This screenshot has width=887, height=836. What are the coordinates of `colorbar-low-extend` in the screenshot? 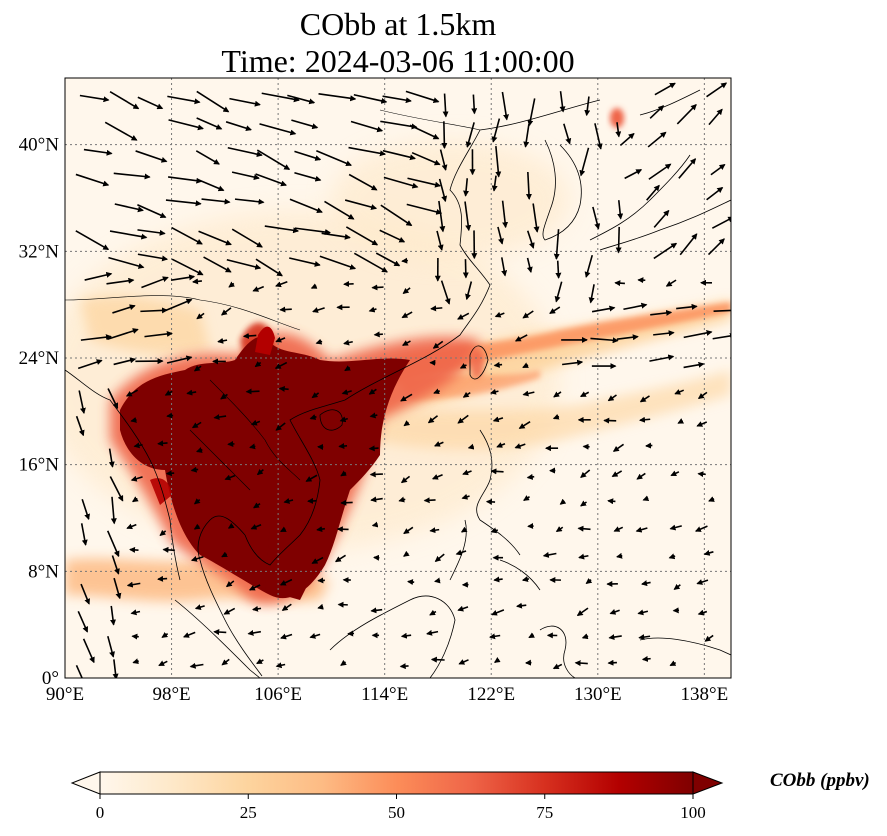 It's located at (85, 783).